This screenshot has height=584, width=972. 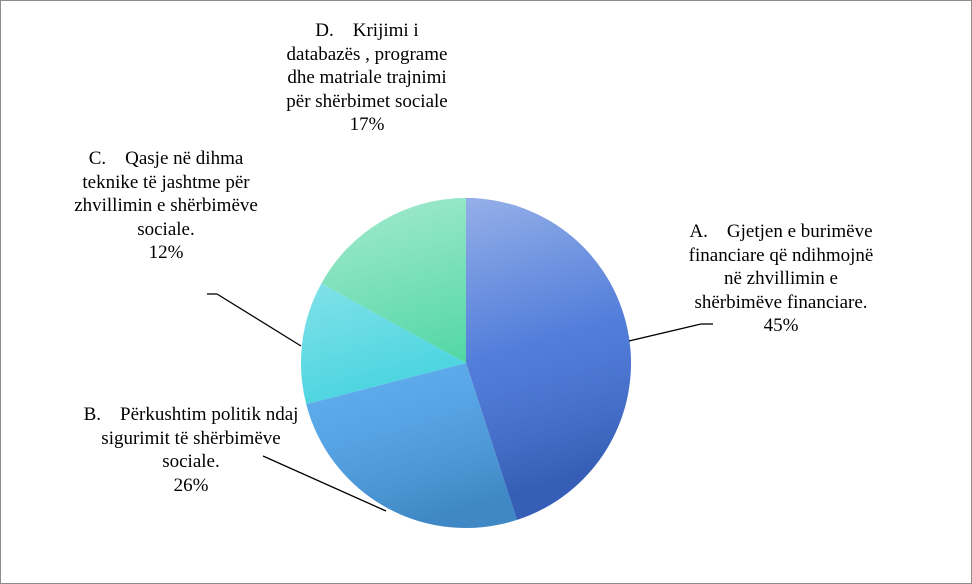 I want to click on value-label: 12%, so click(x=166, y=252).